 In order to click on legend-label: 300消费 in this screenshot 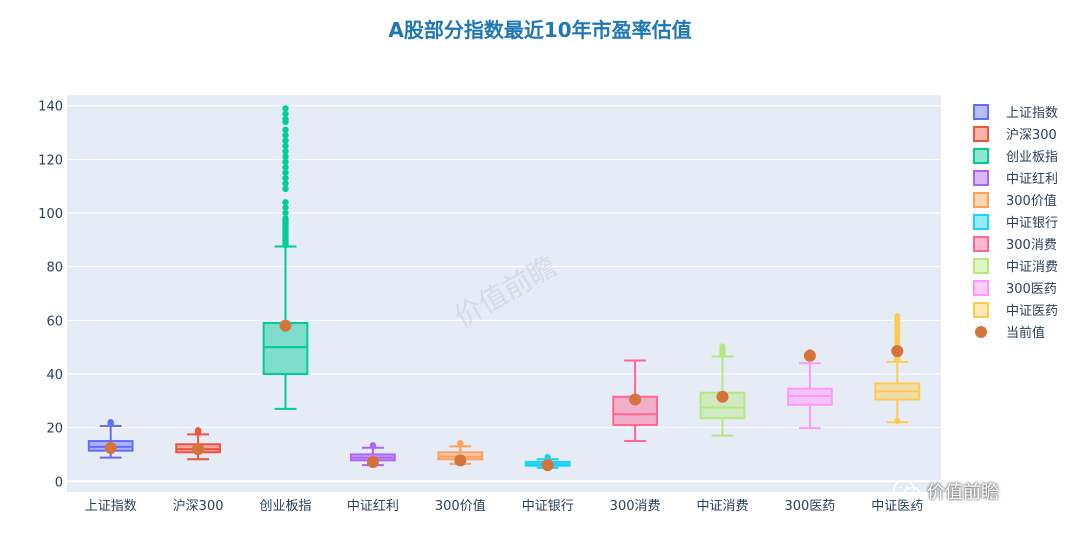, I will do `click(1031, 245)`.